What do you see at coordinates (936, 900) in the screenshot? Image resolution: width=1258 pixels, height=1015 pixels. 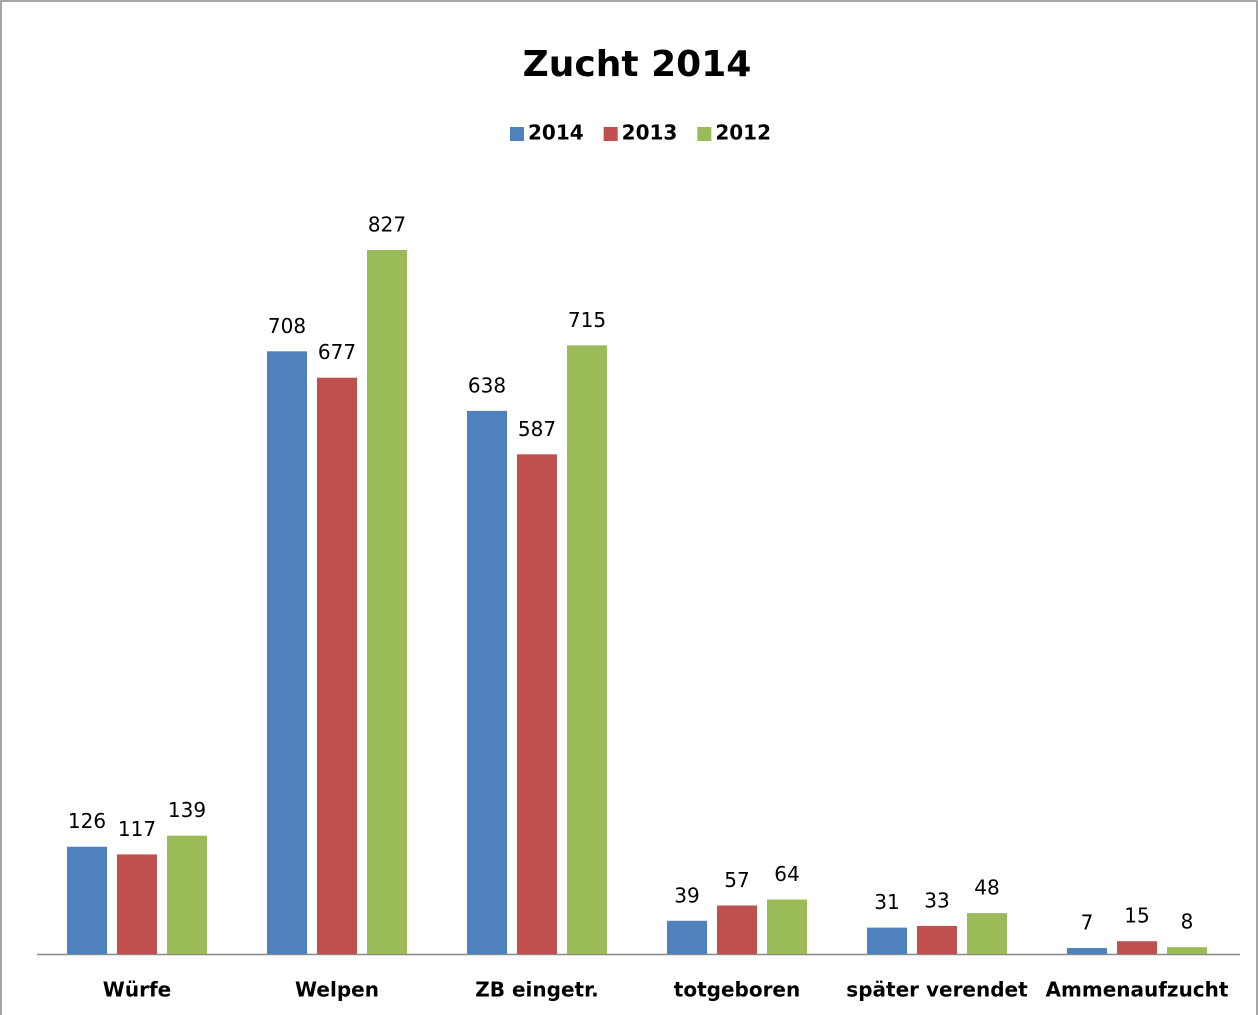 I see `value-label: 33` at bounding box center [936, 900].